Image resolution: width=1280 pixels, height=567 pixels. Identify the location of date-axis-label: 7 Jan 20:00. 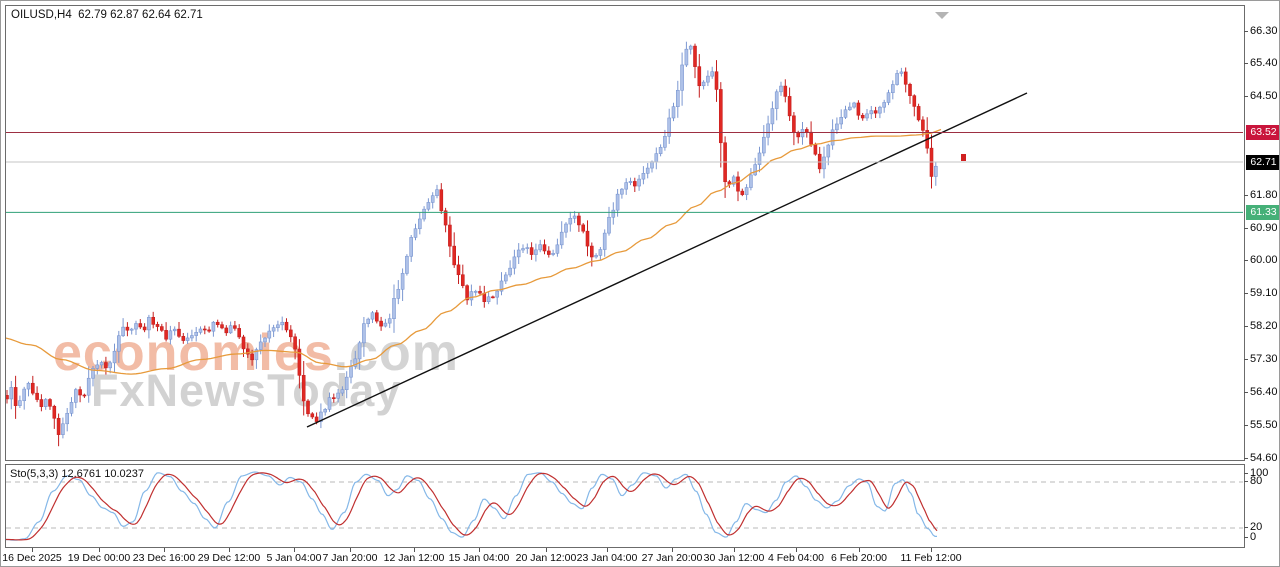
(350, 558).